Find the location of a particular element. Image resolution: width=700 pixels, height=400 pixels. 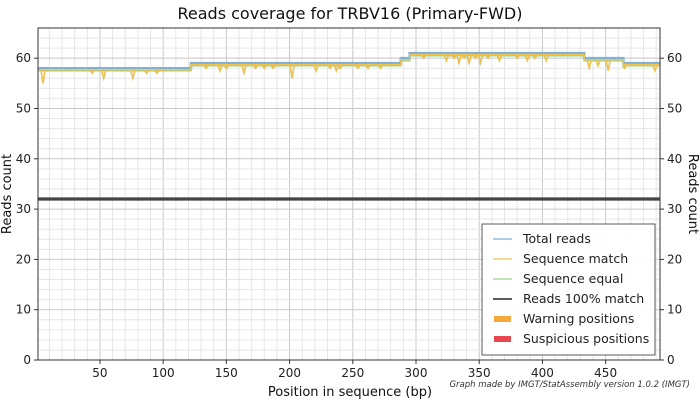

x-tick-label: 50 is located at coordinates (99, 373).